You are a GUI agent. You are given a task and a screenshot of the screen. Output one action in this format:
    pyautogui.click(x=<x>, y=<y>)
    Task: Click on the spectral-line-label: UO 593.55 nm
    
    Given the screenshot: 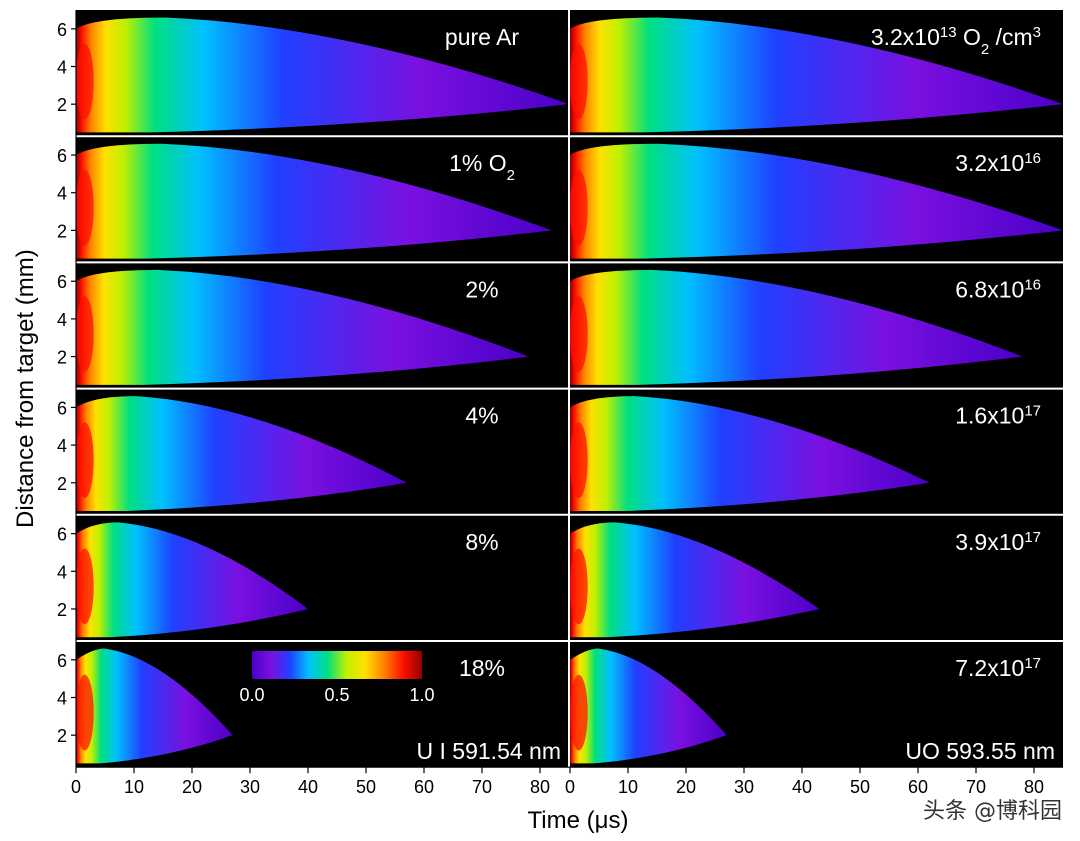 What is the action you would take?
    pyautogui.click(x=980, y=751)
    